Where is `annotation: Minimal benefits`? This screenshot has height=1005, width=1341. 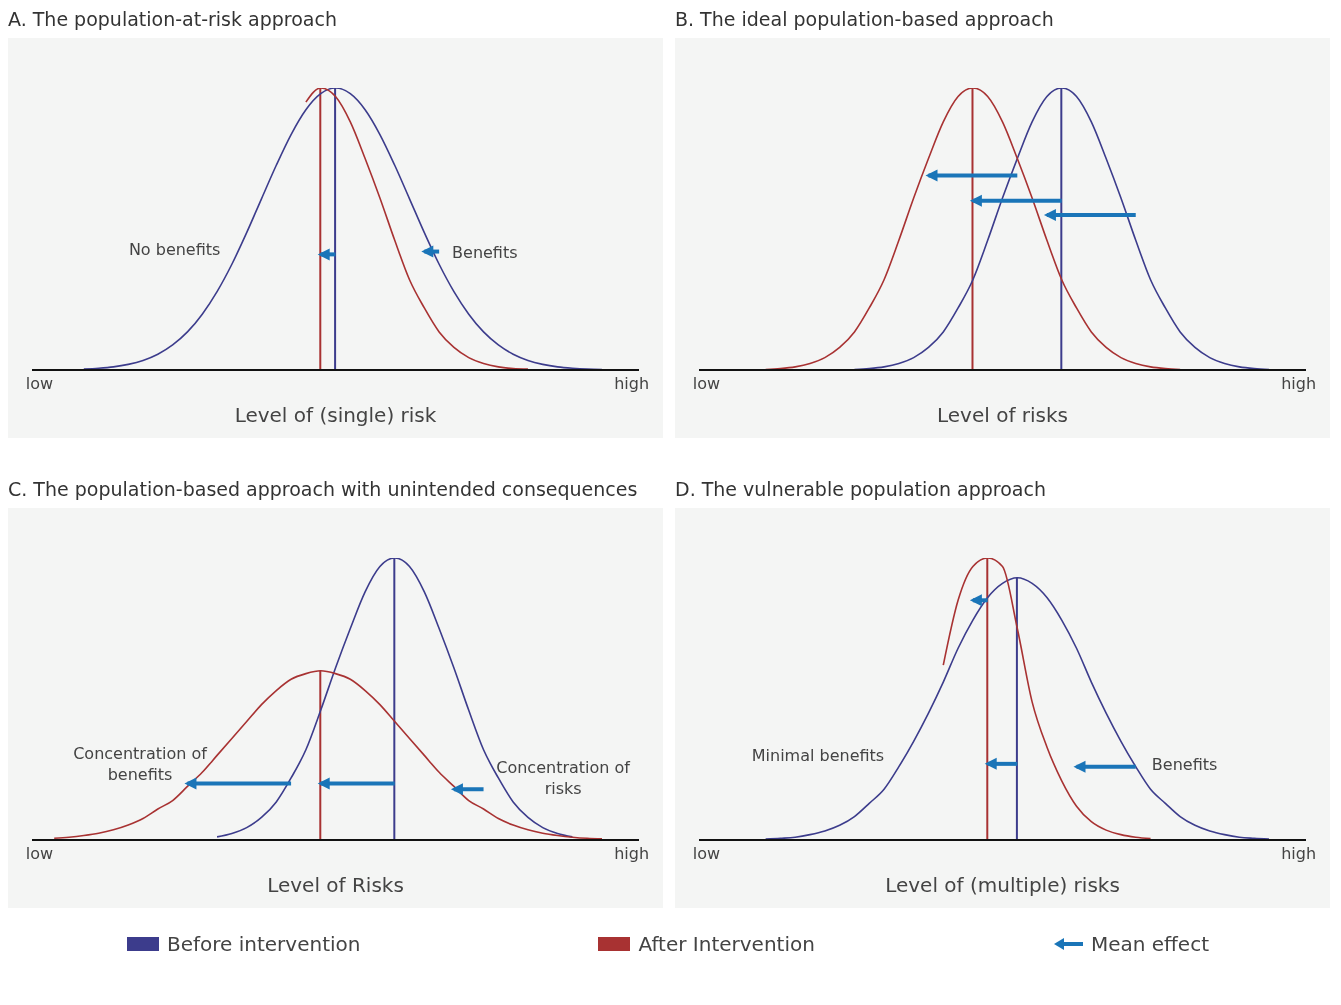
annotation: Minimal benefits is located at coordinates (818, 755).